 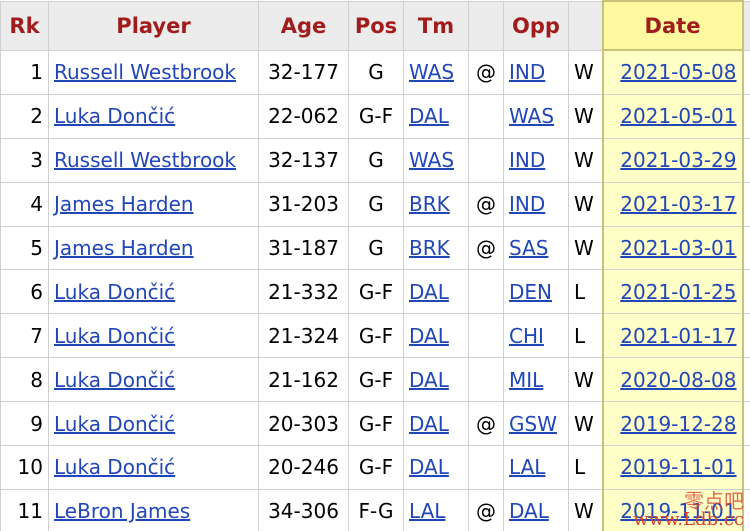 I want to click on opponent-cell: LAL, so click(x=536, y=467).